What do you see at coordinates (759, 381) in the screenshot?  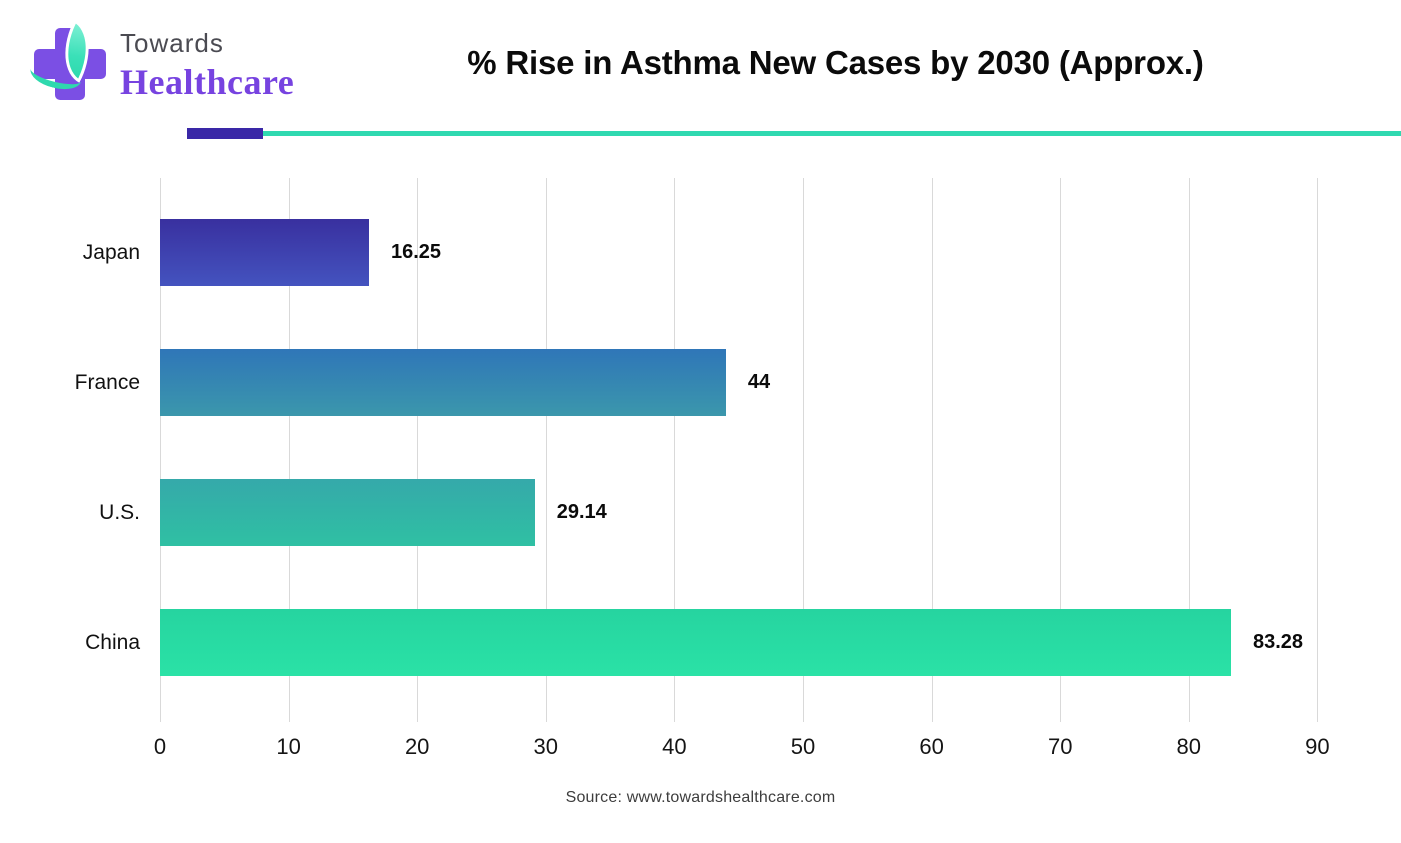 I see `value-label-france: 44` at bounding box center [759, 381].